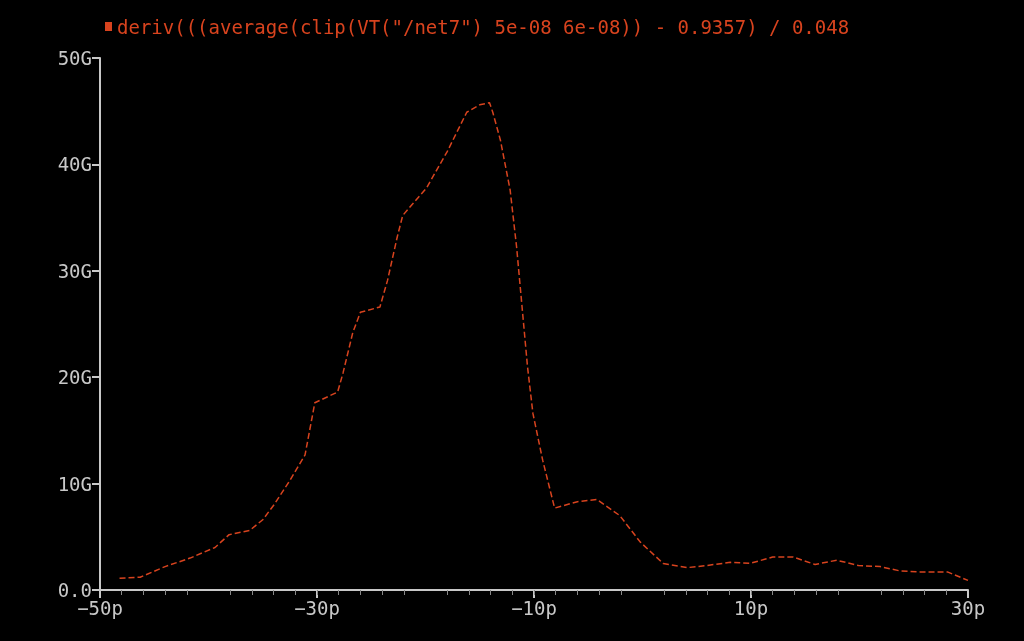 This screenshot has height=641, width=1024. Describe the element at coordinates (74, 164) in the screenshot. I see `y-tick-label: 40G` at that location.